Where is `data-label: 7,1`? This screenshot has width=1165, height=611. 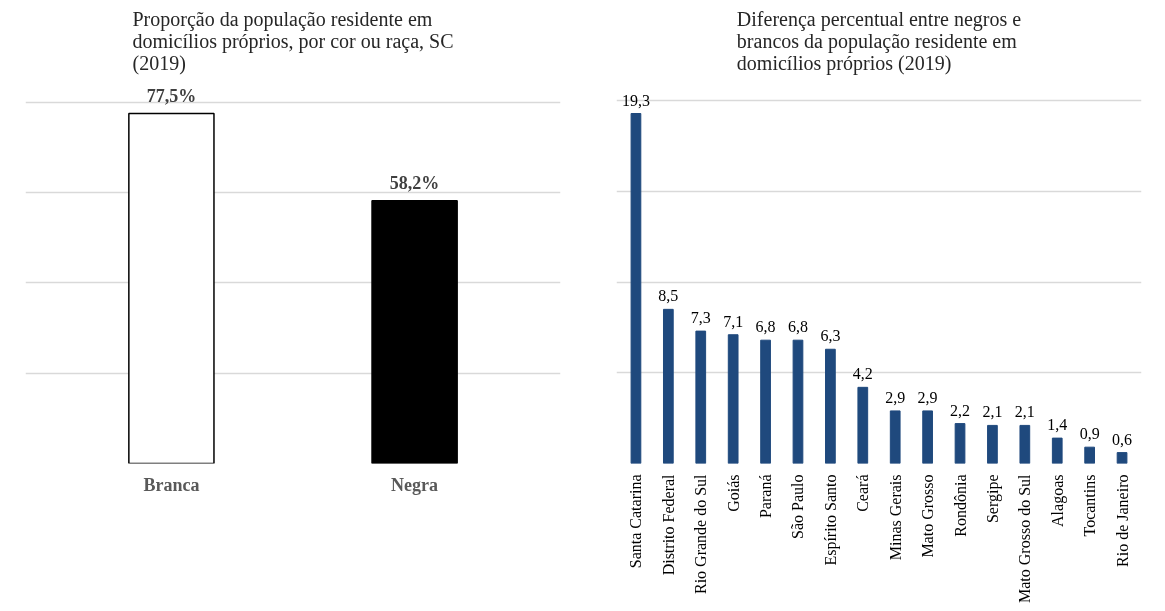
data-label: 7,1 is located at coordinates (733, 321).